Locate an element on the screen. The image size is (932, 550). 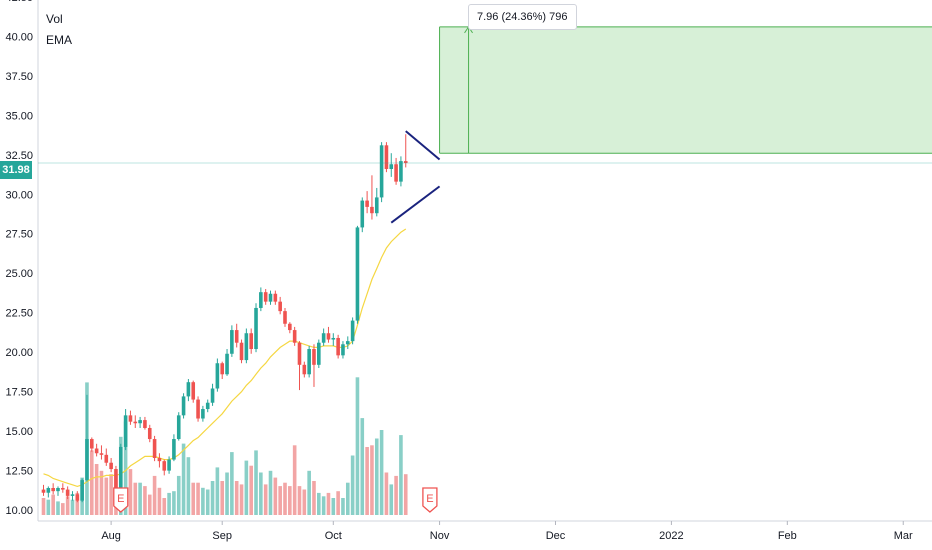
x-tick-label: Feb is located at coordinates (787, 536).